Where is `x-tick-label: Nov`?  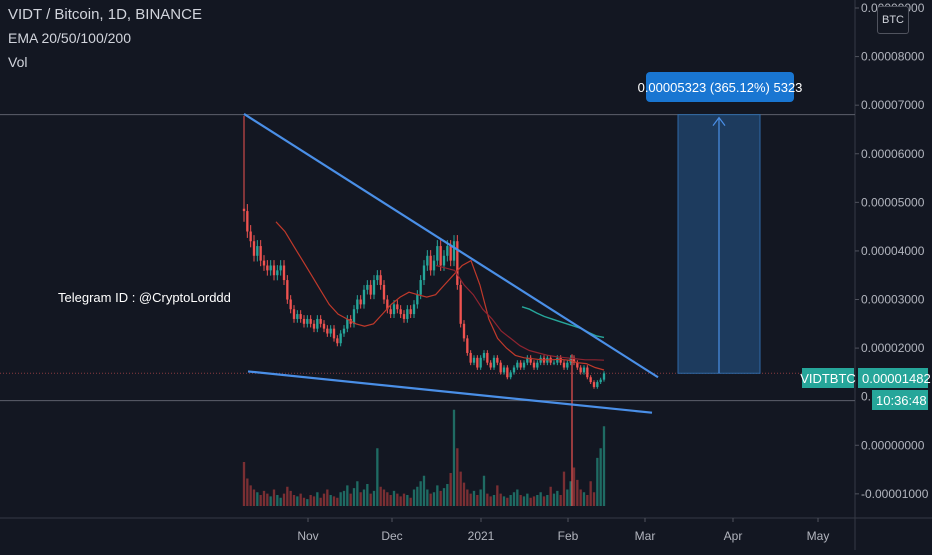
x-tick-label: Nov is located at coordinates (307, 536).